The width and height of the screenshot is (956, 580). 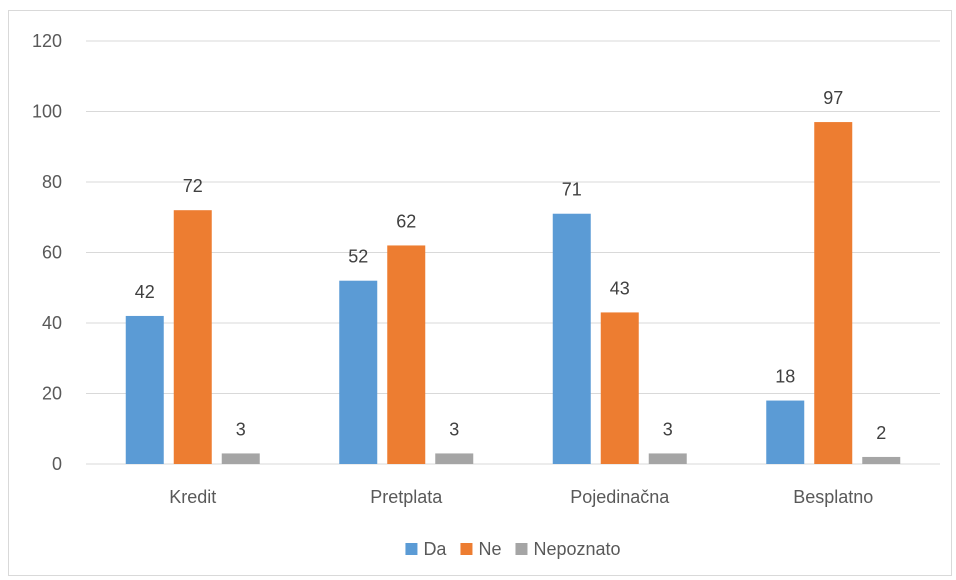 What do you see at coordinates (435, 549) in the screenshot?
I see `legend-label: Da` at bounding box center [435, 549].